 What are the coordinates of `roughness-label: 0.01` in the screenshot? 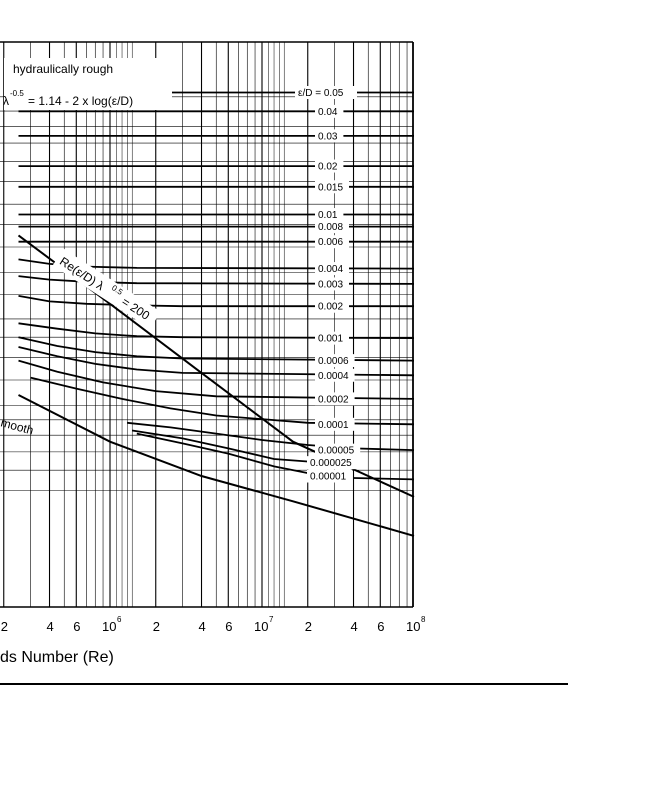 It's located at (328, 215).